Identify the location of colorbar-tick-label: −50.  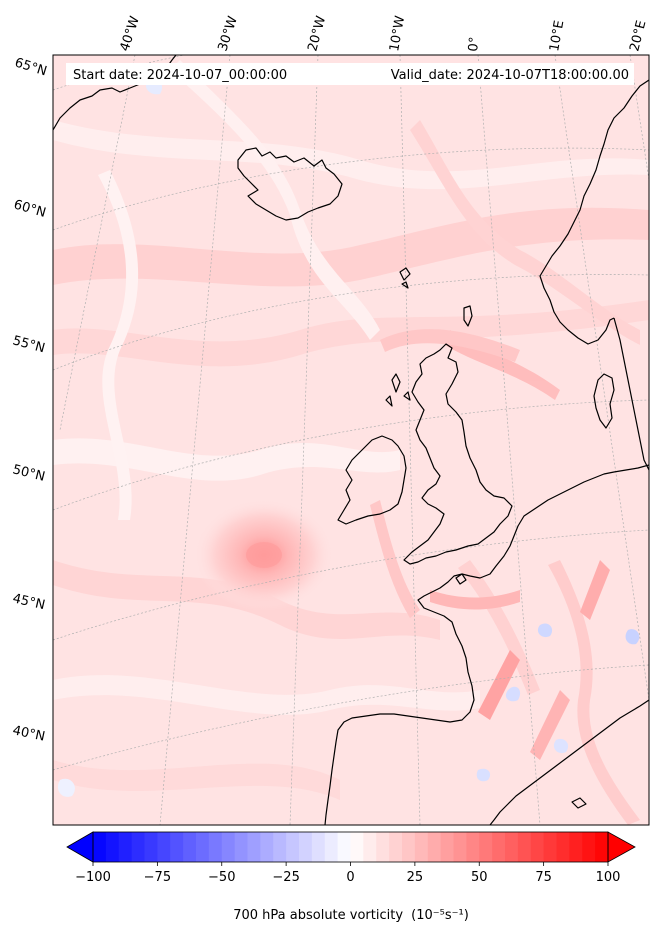
(221, 877).